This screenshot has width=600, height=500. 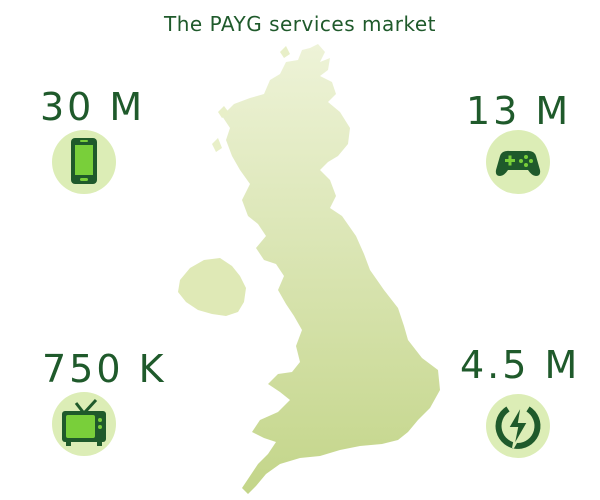 I want to click on electricity-icon, so click(x=518, y=426).